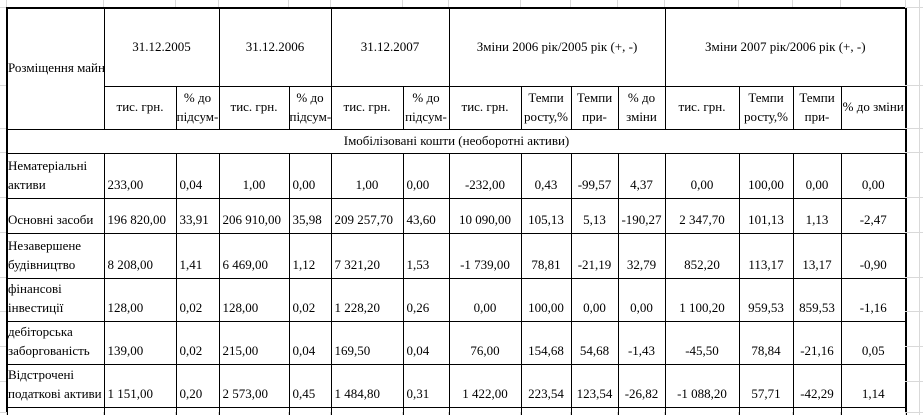 The height and width of the screenshot is (415, 923). Describe the element at coordinates (367, 175) in the screenshot. I see `table-cell: 1,00` at that location.